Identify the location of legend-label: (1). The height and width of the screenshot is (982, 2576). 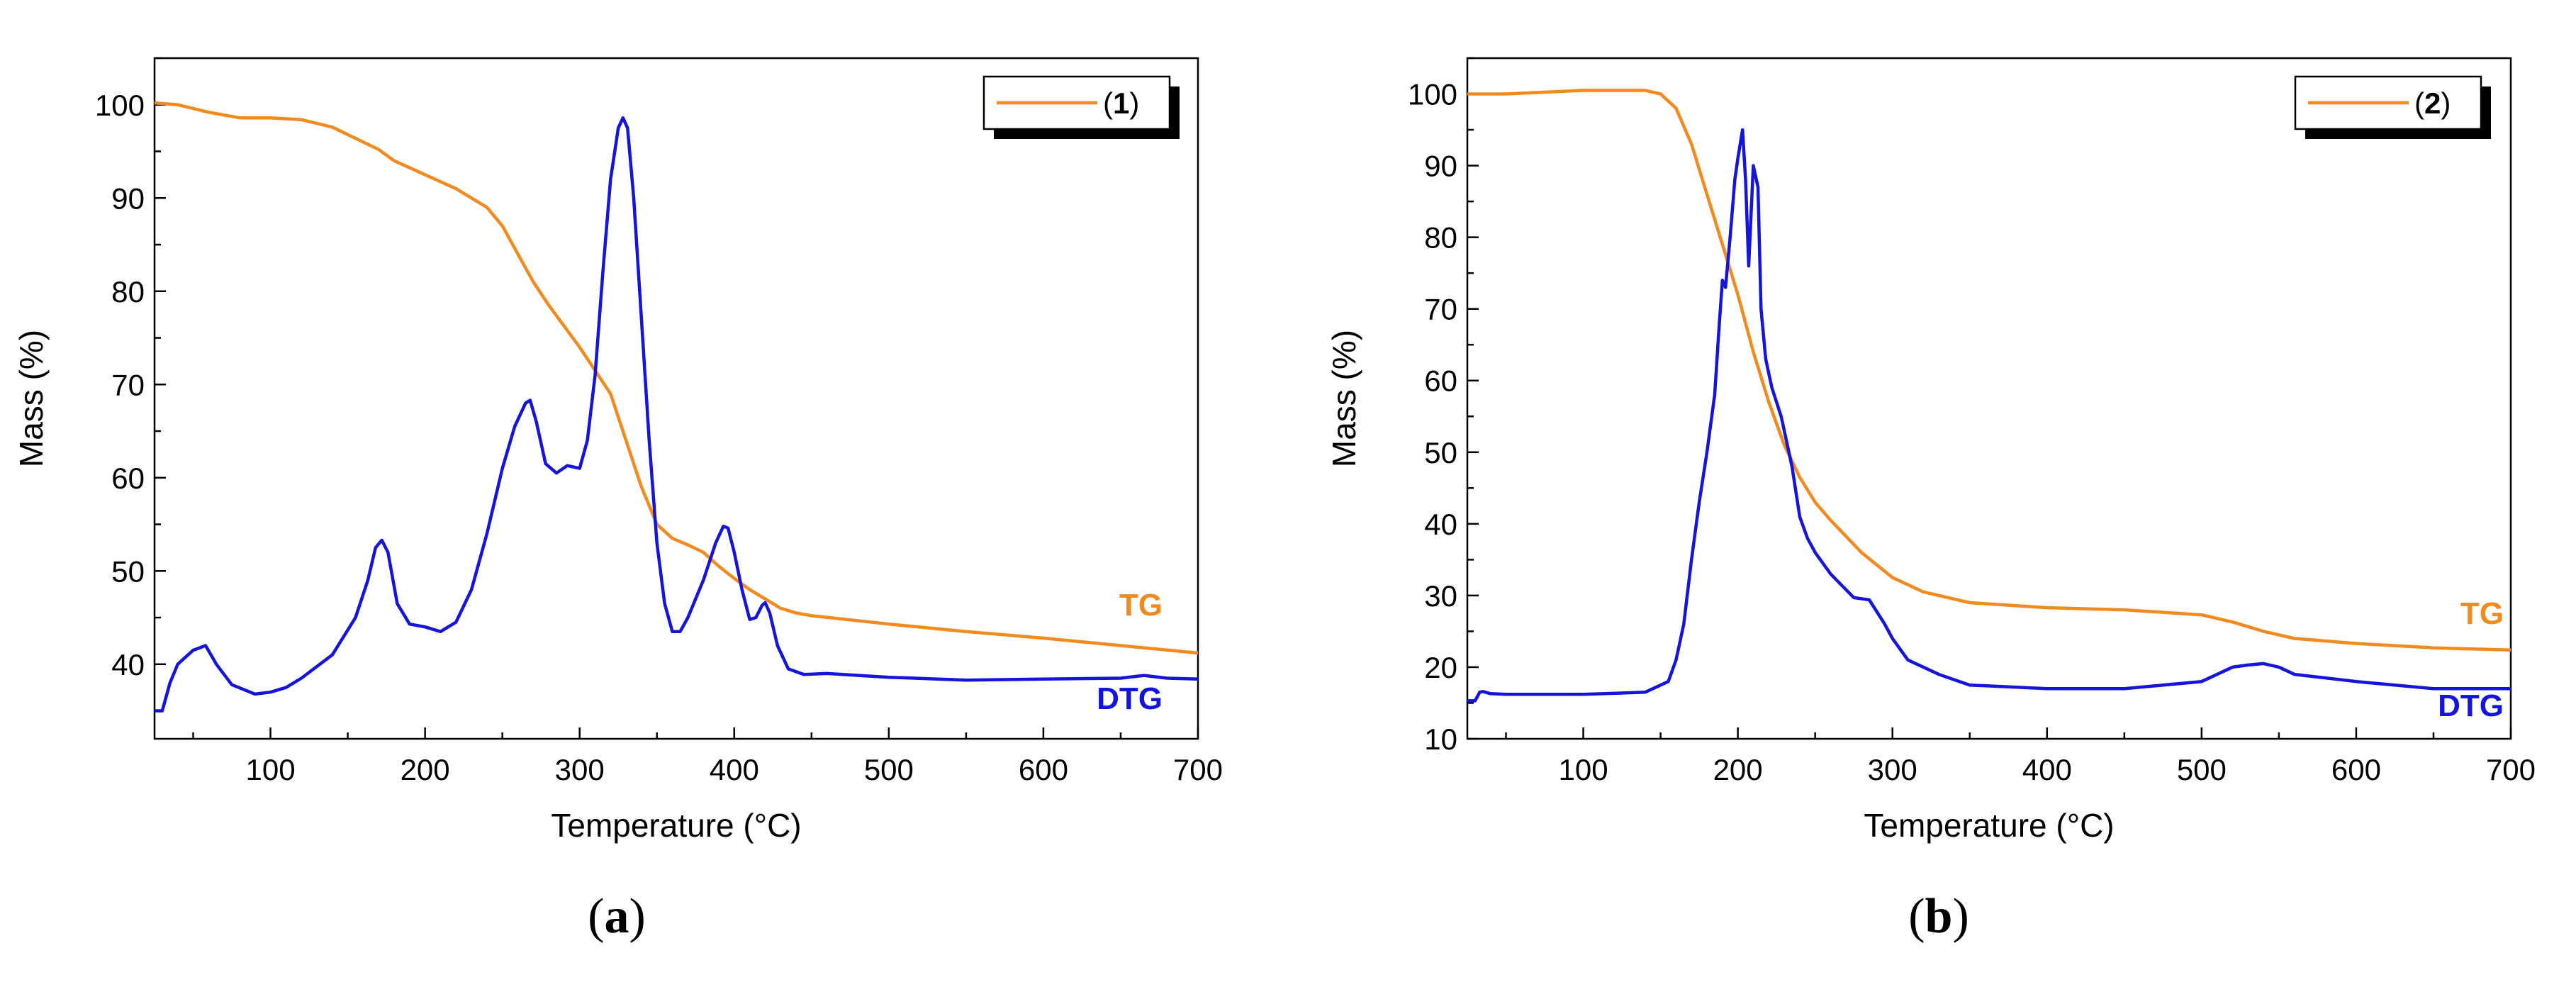
(1121, 103).